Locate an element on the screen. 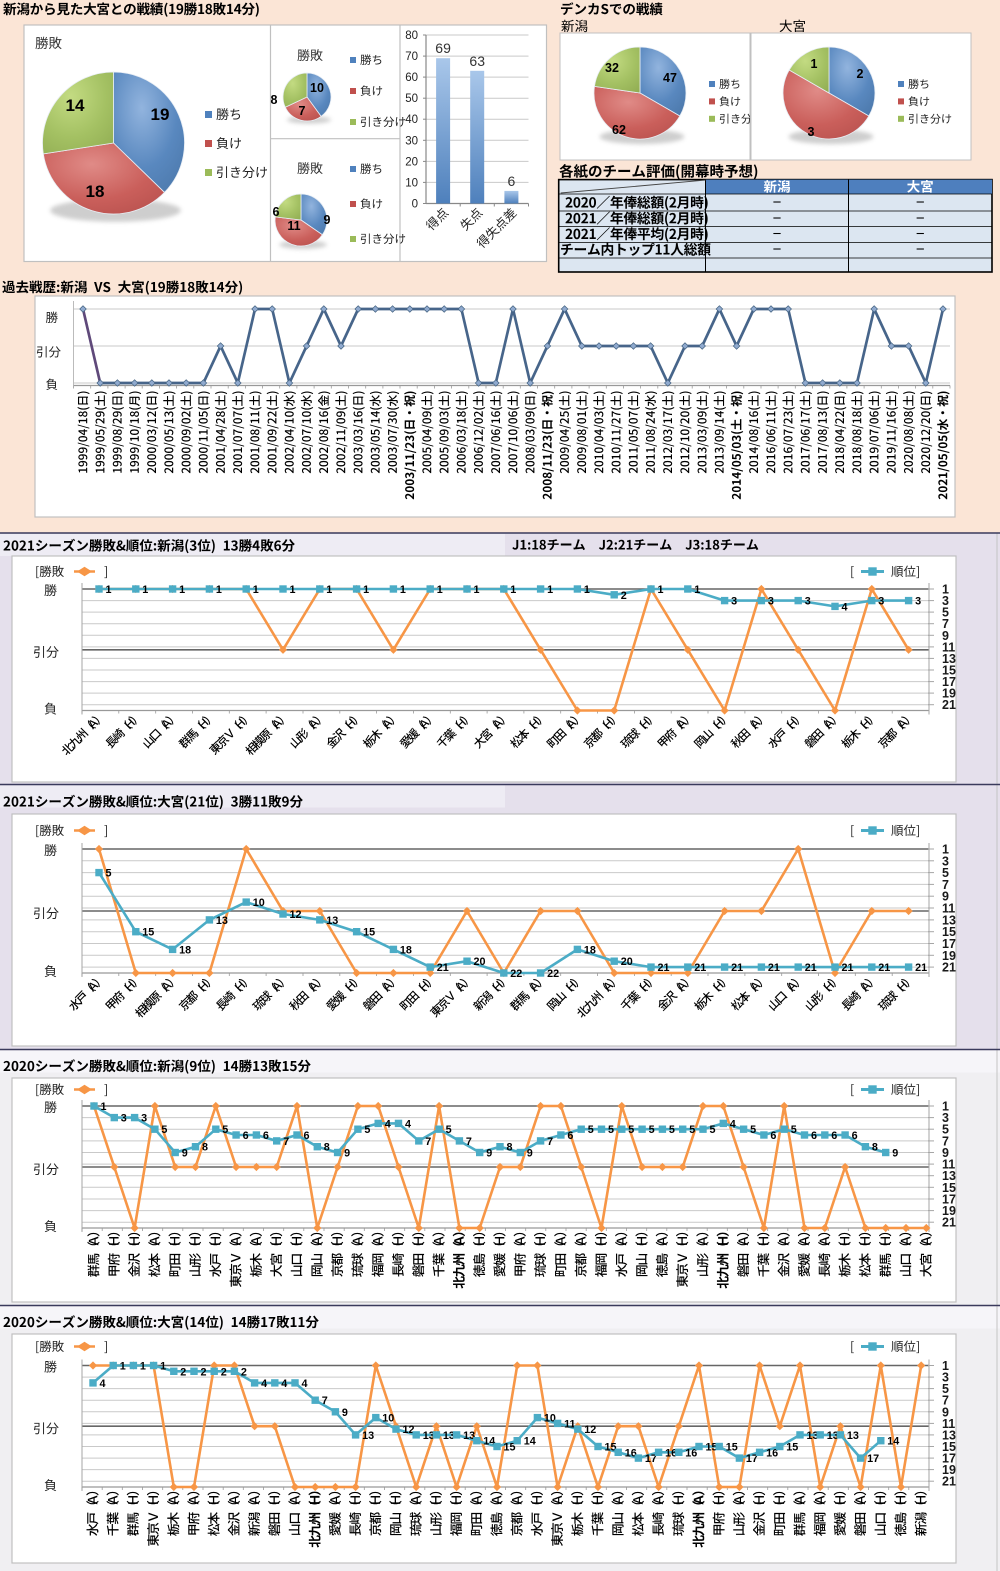 Image resolution: width=1000 pixels, height=1571 pixels. svg-text: 16 is located at coordinates (631, 1453).